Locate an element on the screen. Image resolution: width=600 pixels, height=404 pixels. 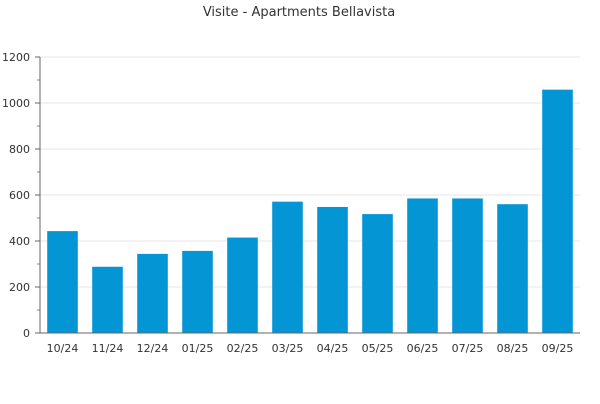
y-tick-label: 0 is located at coordinates (26, 333).